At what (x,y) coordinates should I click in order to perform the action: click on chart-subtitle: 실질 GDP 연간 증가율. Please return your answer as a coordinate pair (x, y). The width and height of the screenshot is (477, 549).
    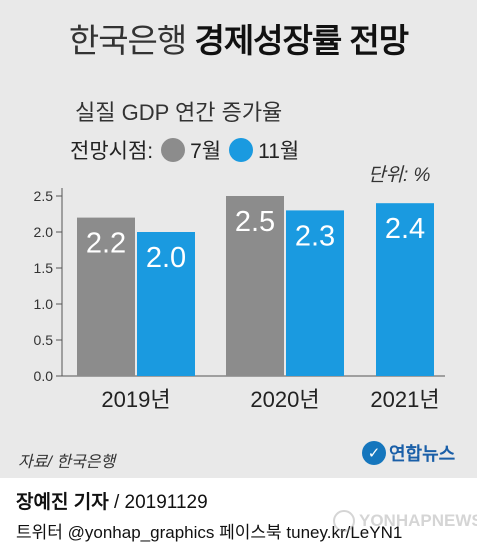
    Looking at the image, I should click on (179, 112).